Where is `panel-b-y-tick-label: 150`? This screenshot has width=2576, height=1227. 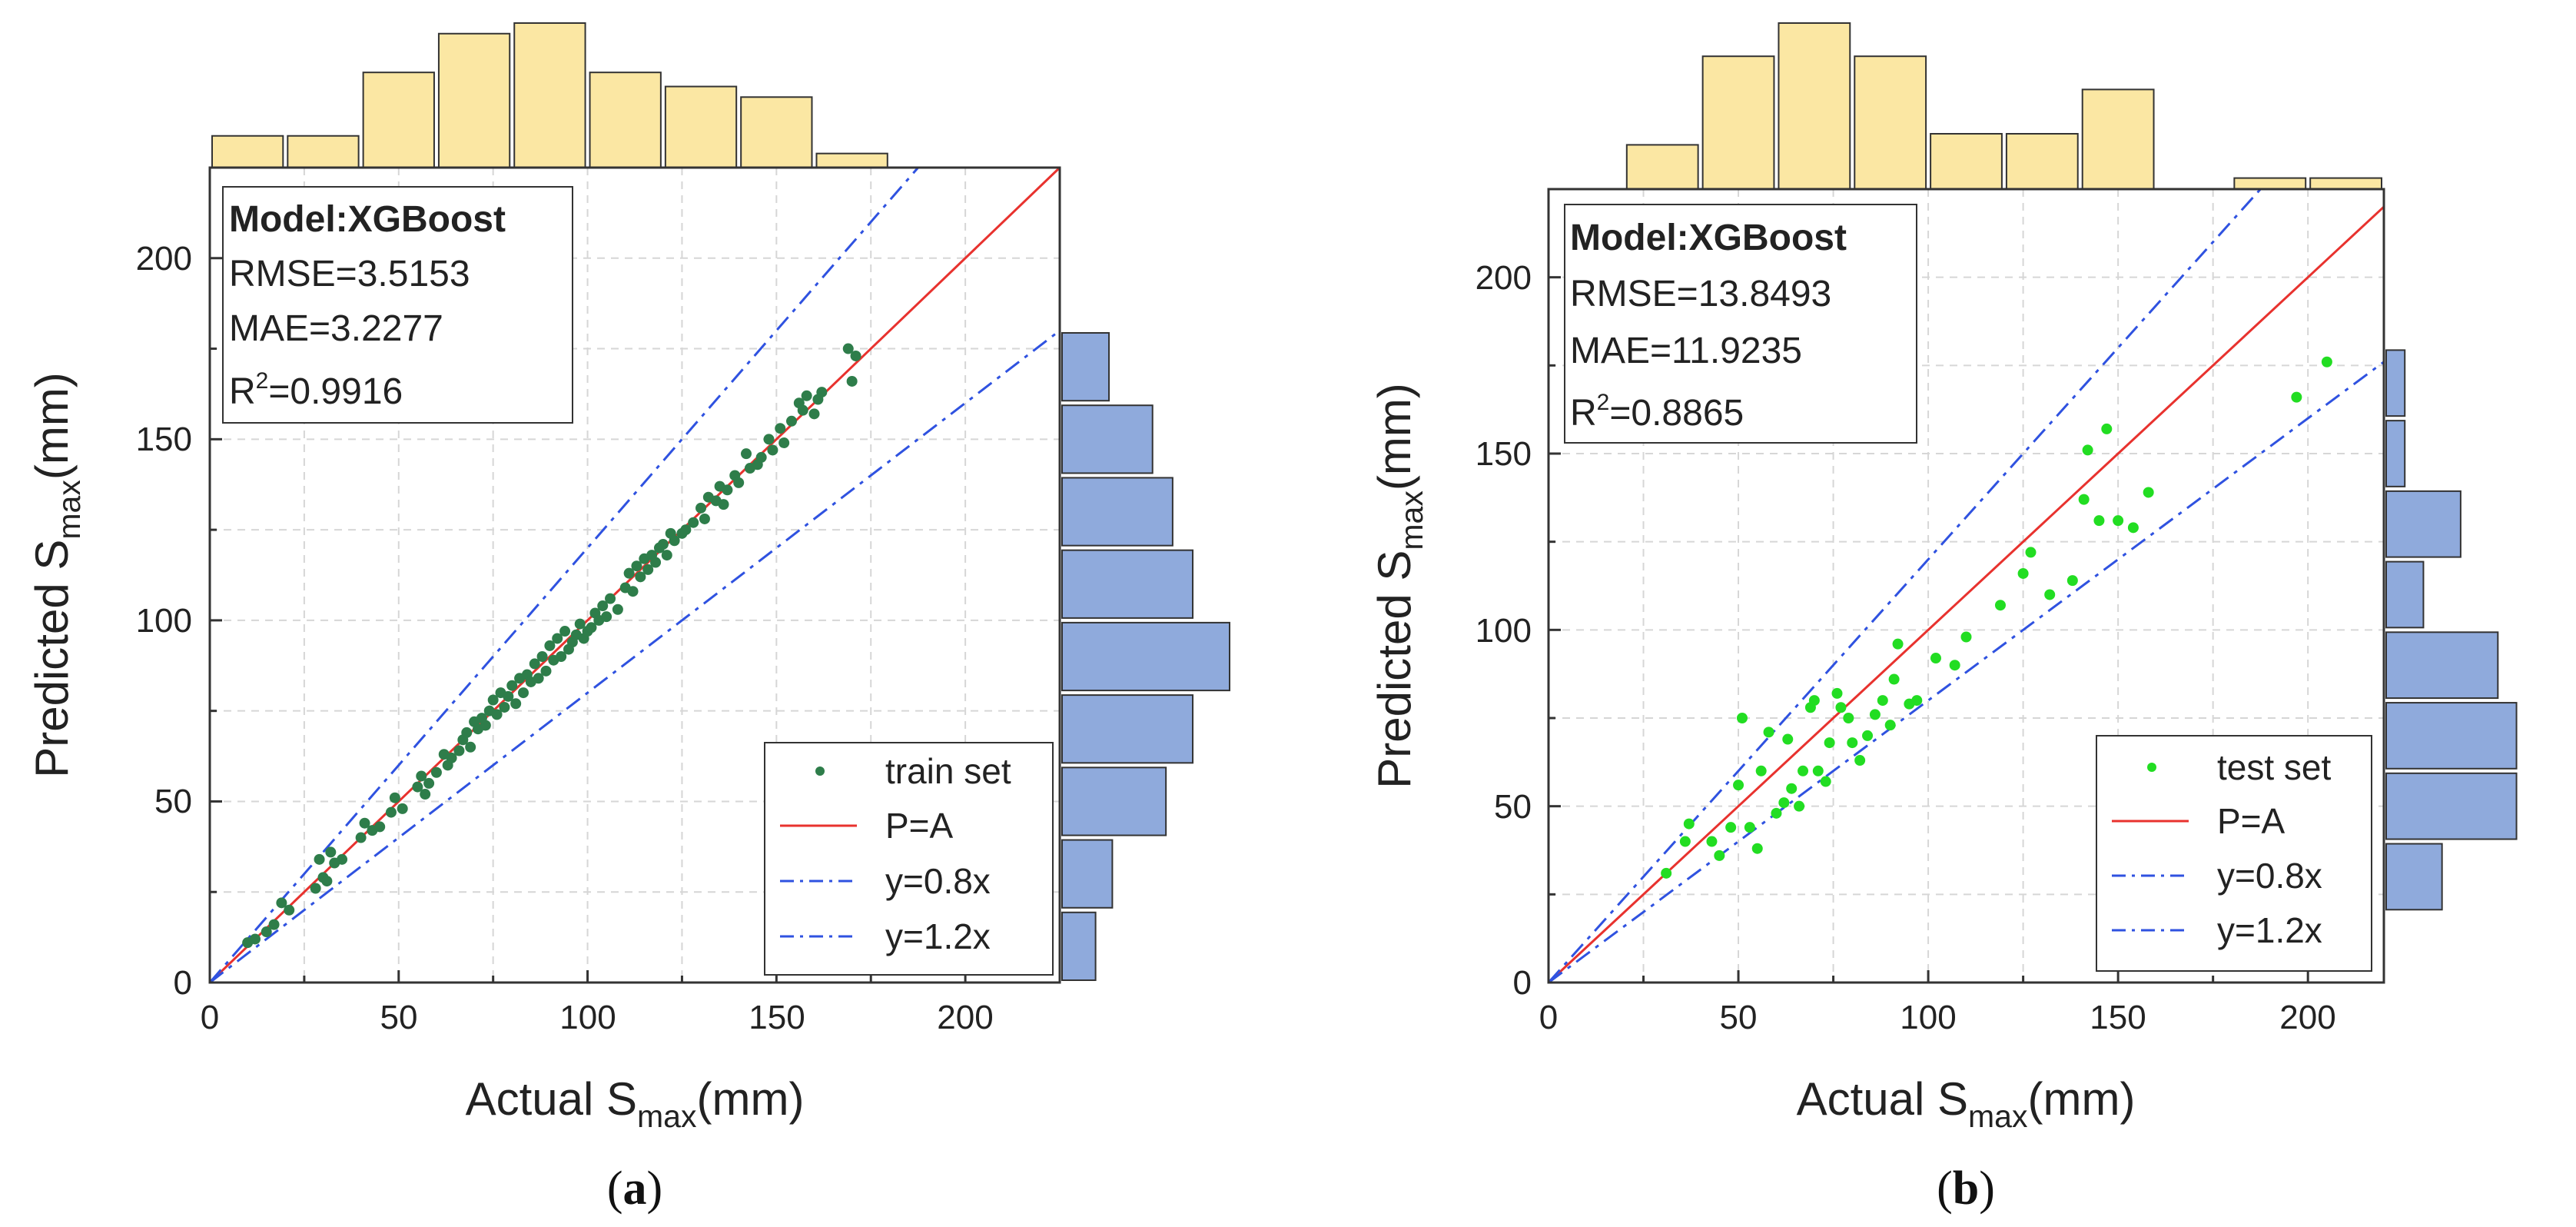 panel-b-y-tick-label: 150 is located at coordinates (1504, 454).